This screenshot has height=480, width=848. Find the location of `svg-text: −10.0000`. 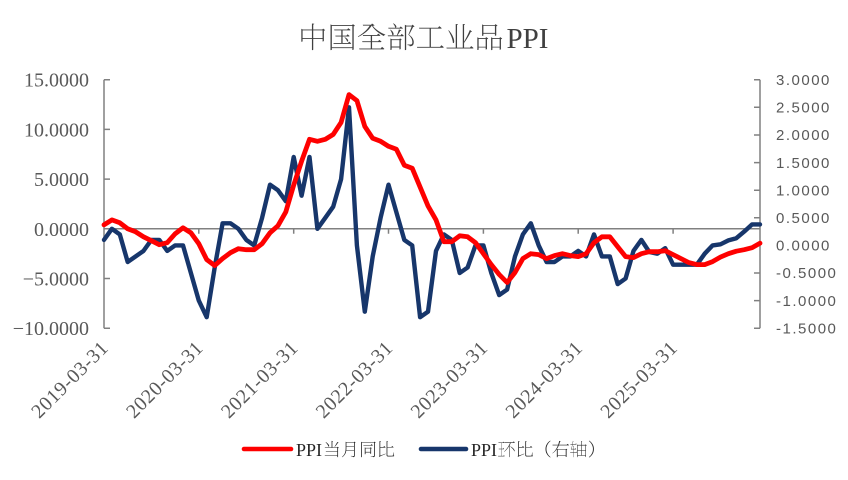

svg-text: −10.0000 is located at coordinates (51, 329).